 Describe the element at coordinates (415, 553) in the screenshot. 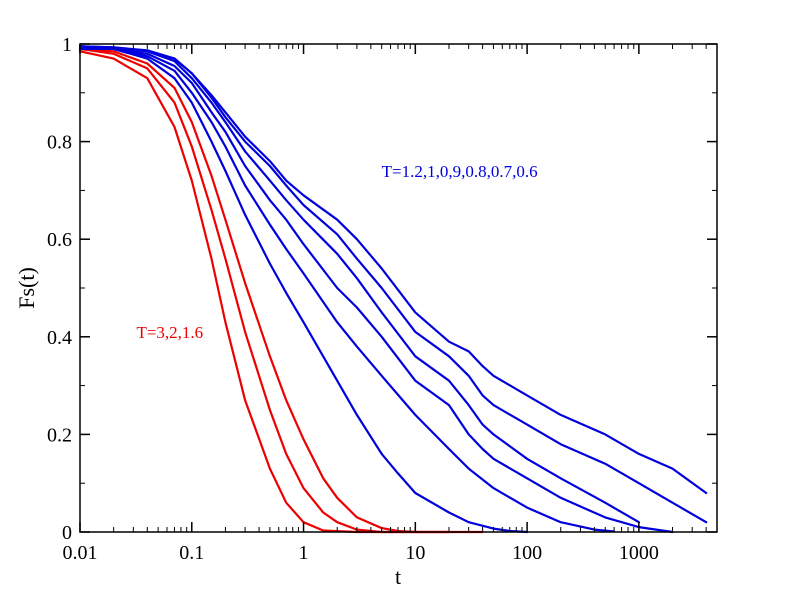

I see `x-tick-label: 10` at that location.